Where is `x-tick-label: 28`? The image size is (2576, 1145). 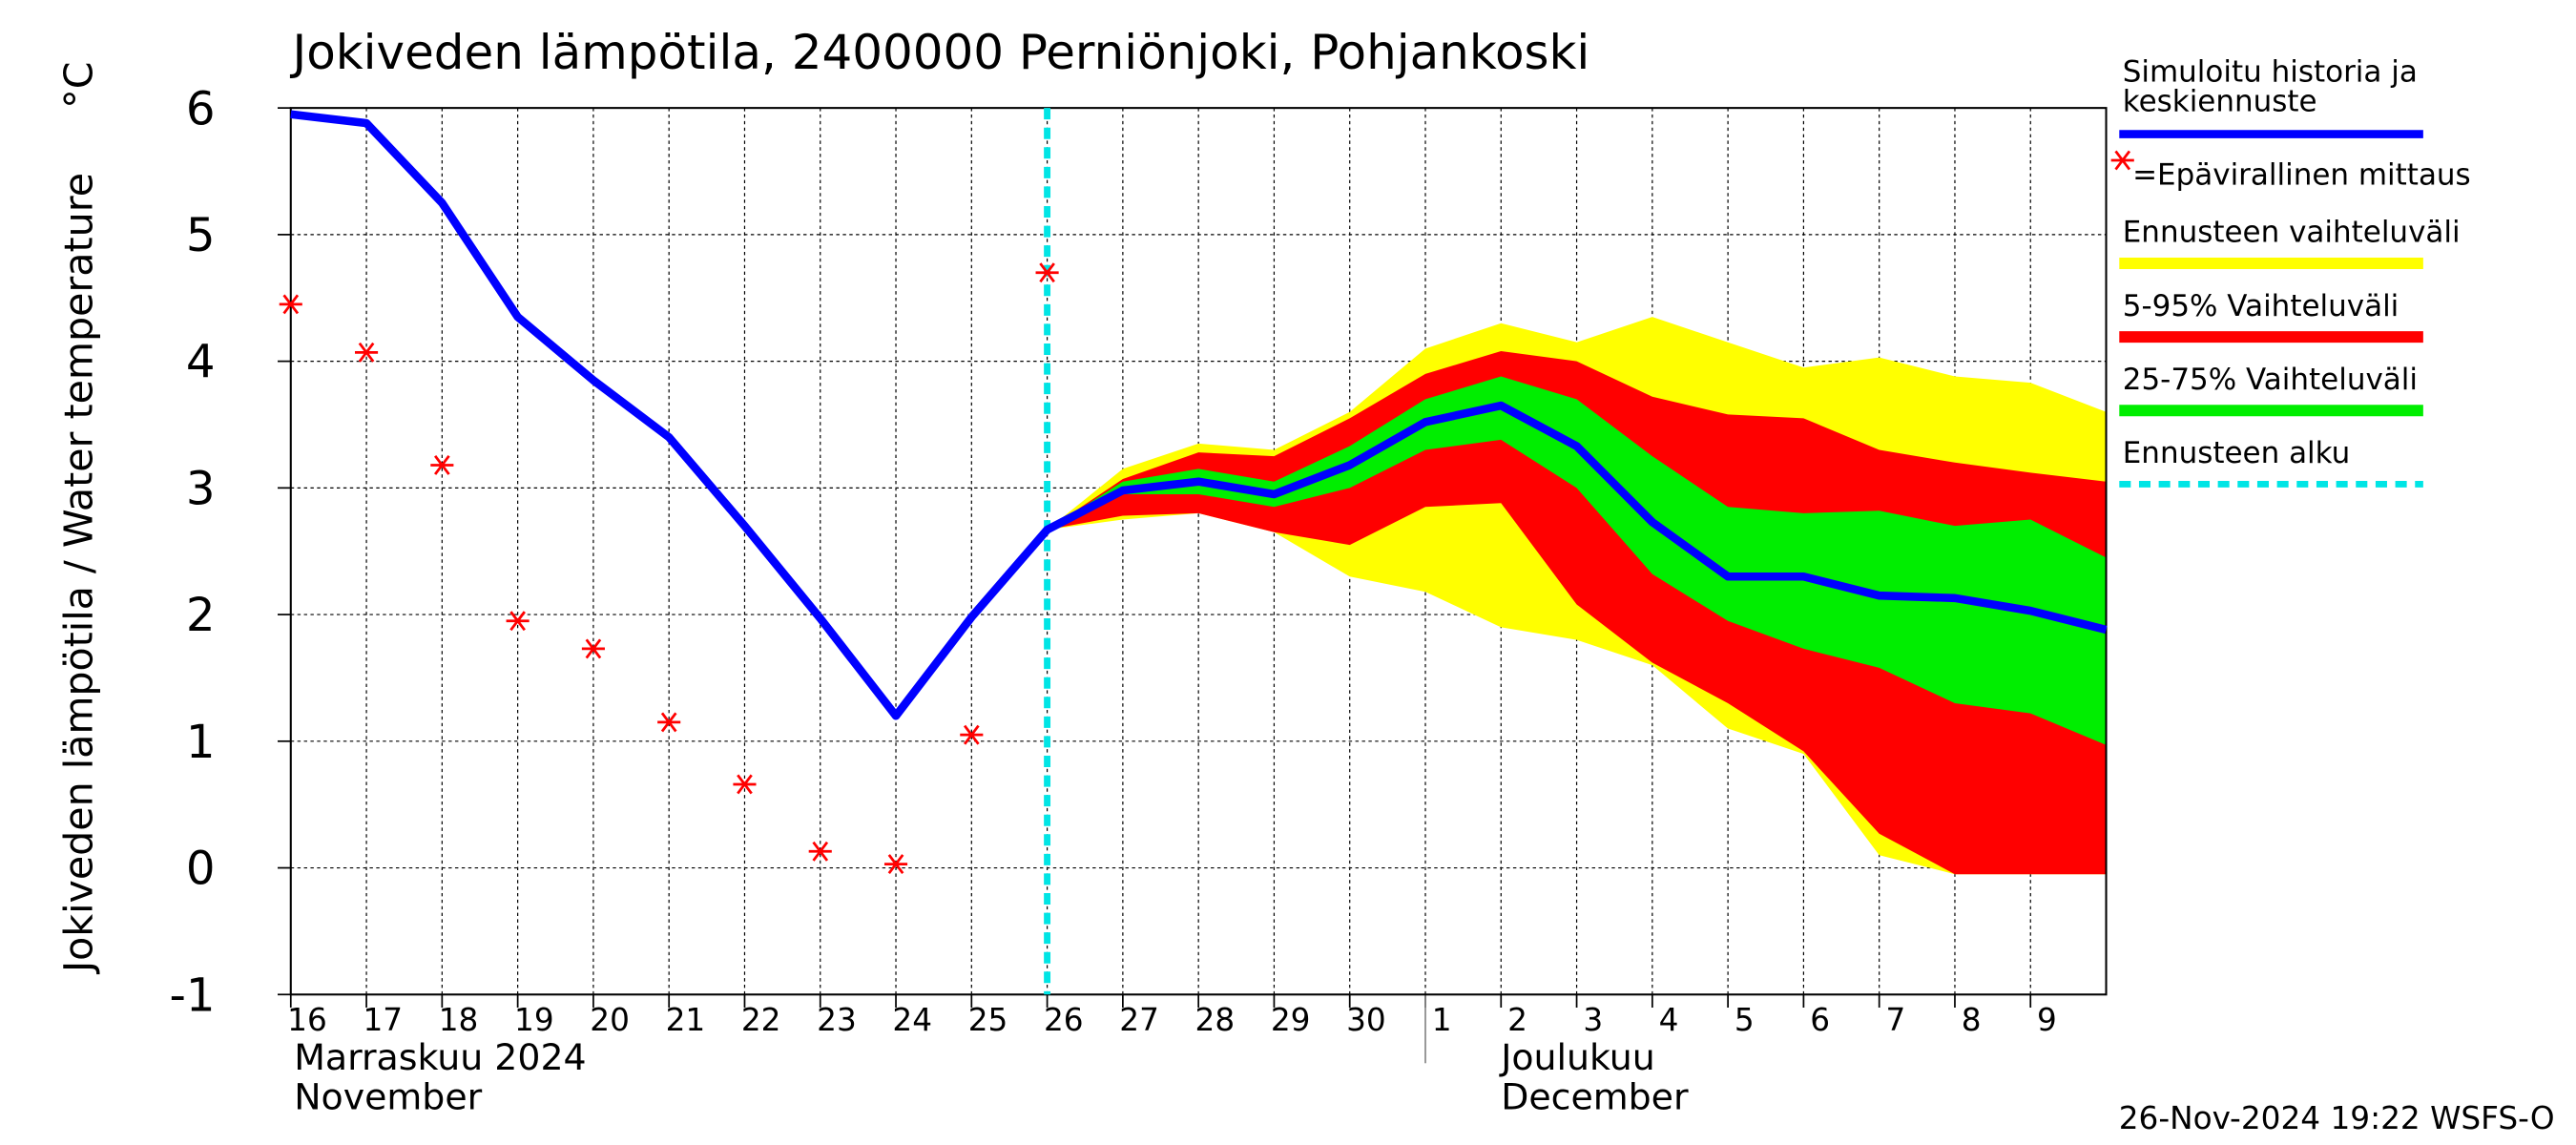
x-tick-label: 28 is located at coordinates (1215, 1020).